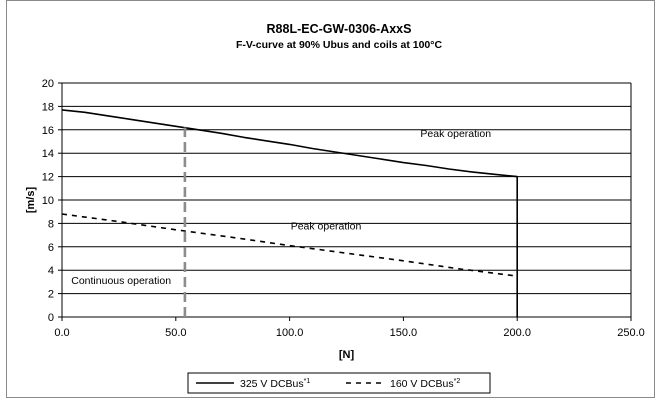 Image resolution: width=661 pixels, height=403 pixels. Describe the element at coordinates (175, 333) in the screenshot. I see `x-tick-label: 50.0` at that location.